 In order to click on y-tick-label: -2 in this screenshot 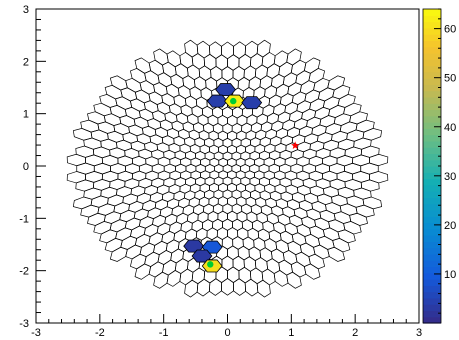, I will do `click(24, 272)`.